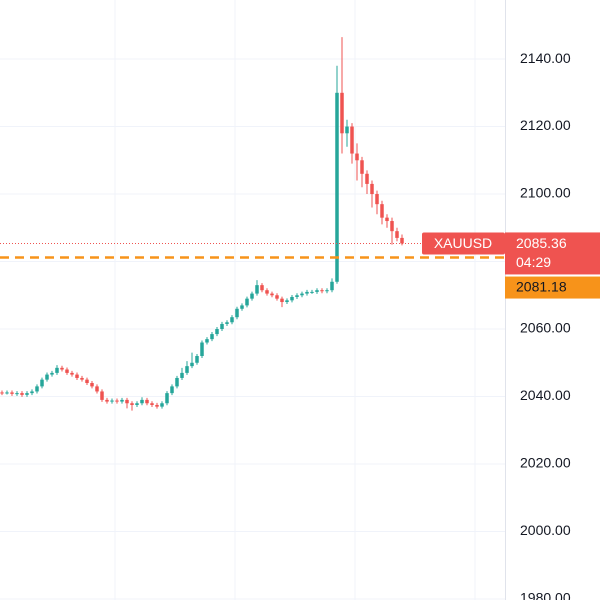  What do you see at coordinates (545, 530) in the screenshot?
I see `y-tick-label: 2000.00` at bounding box center [545, 530].